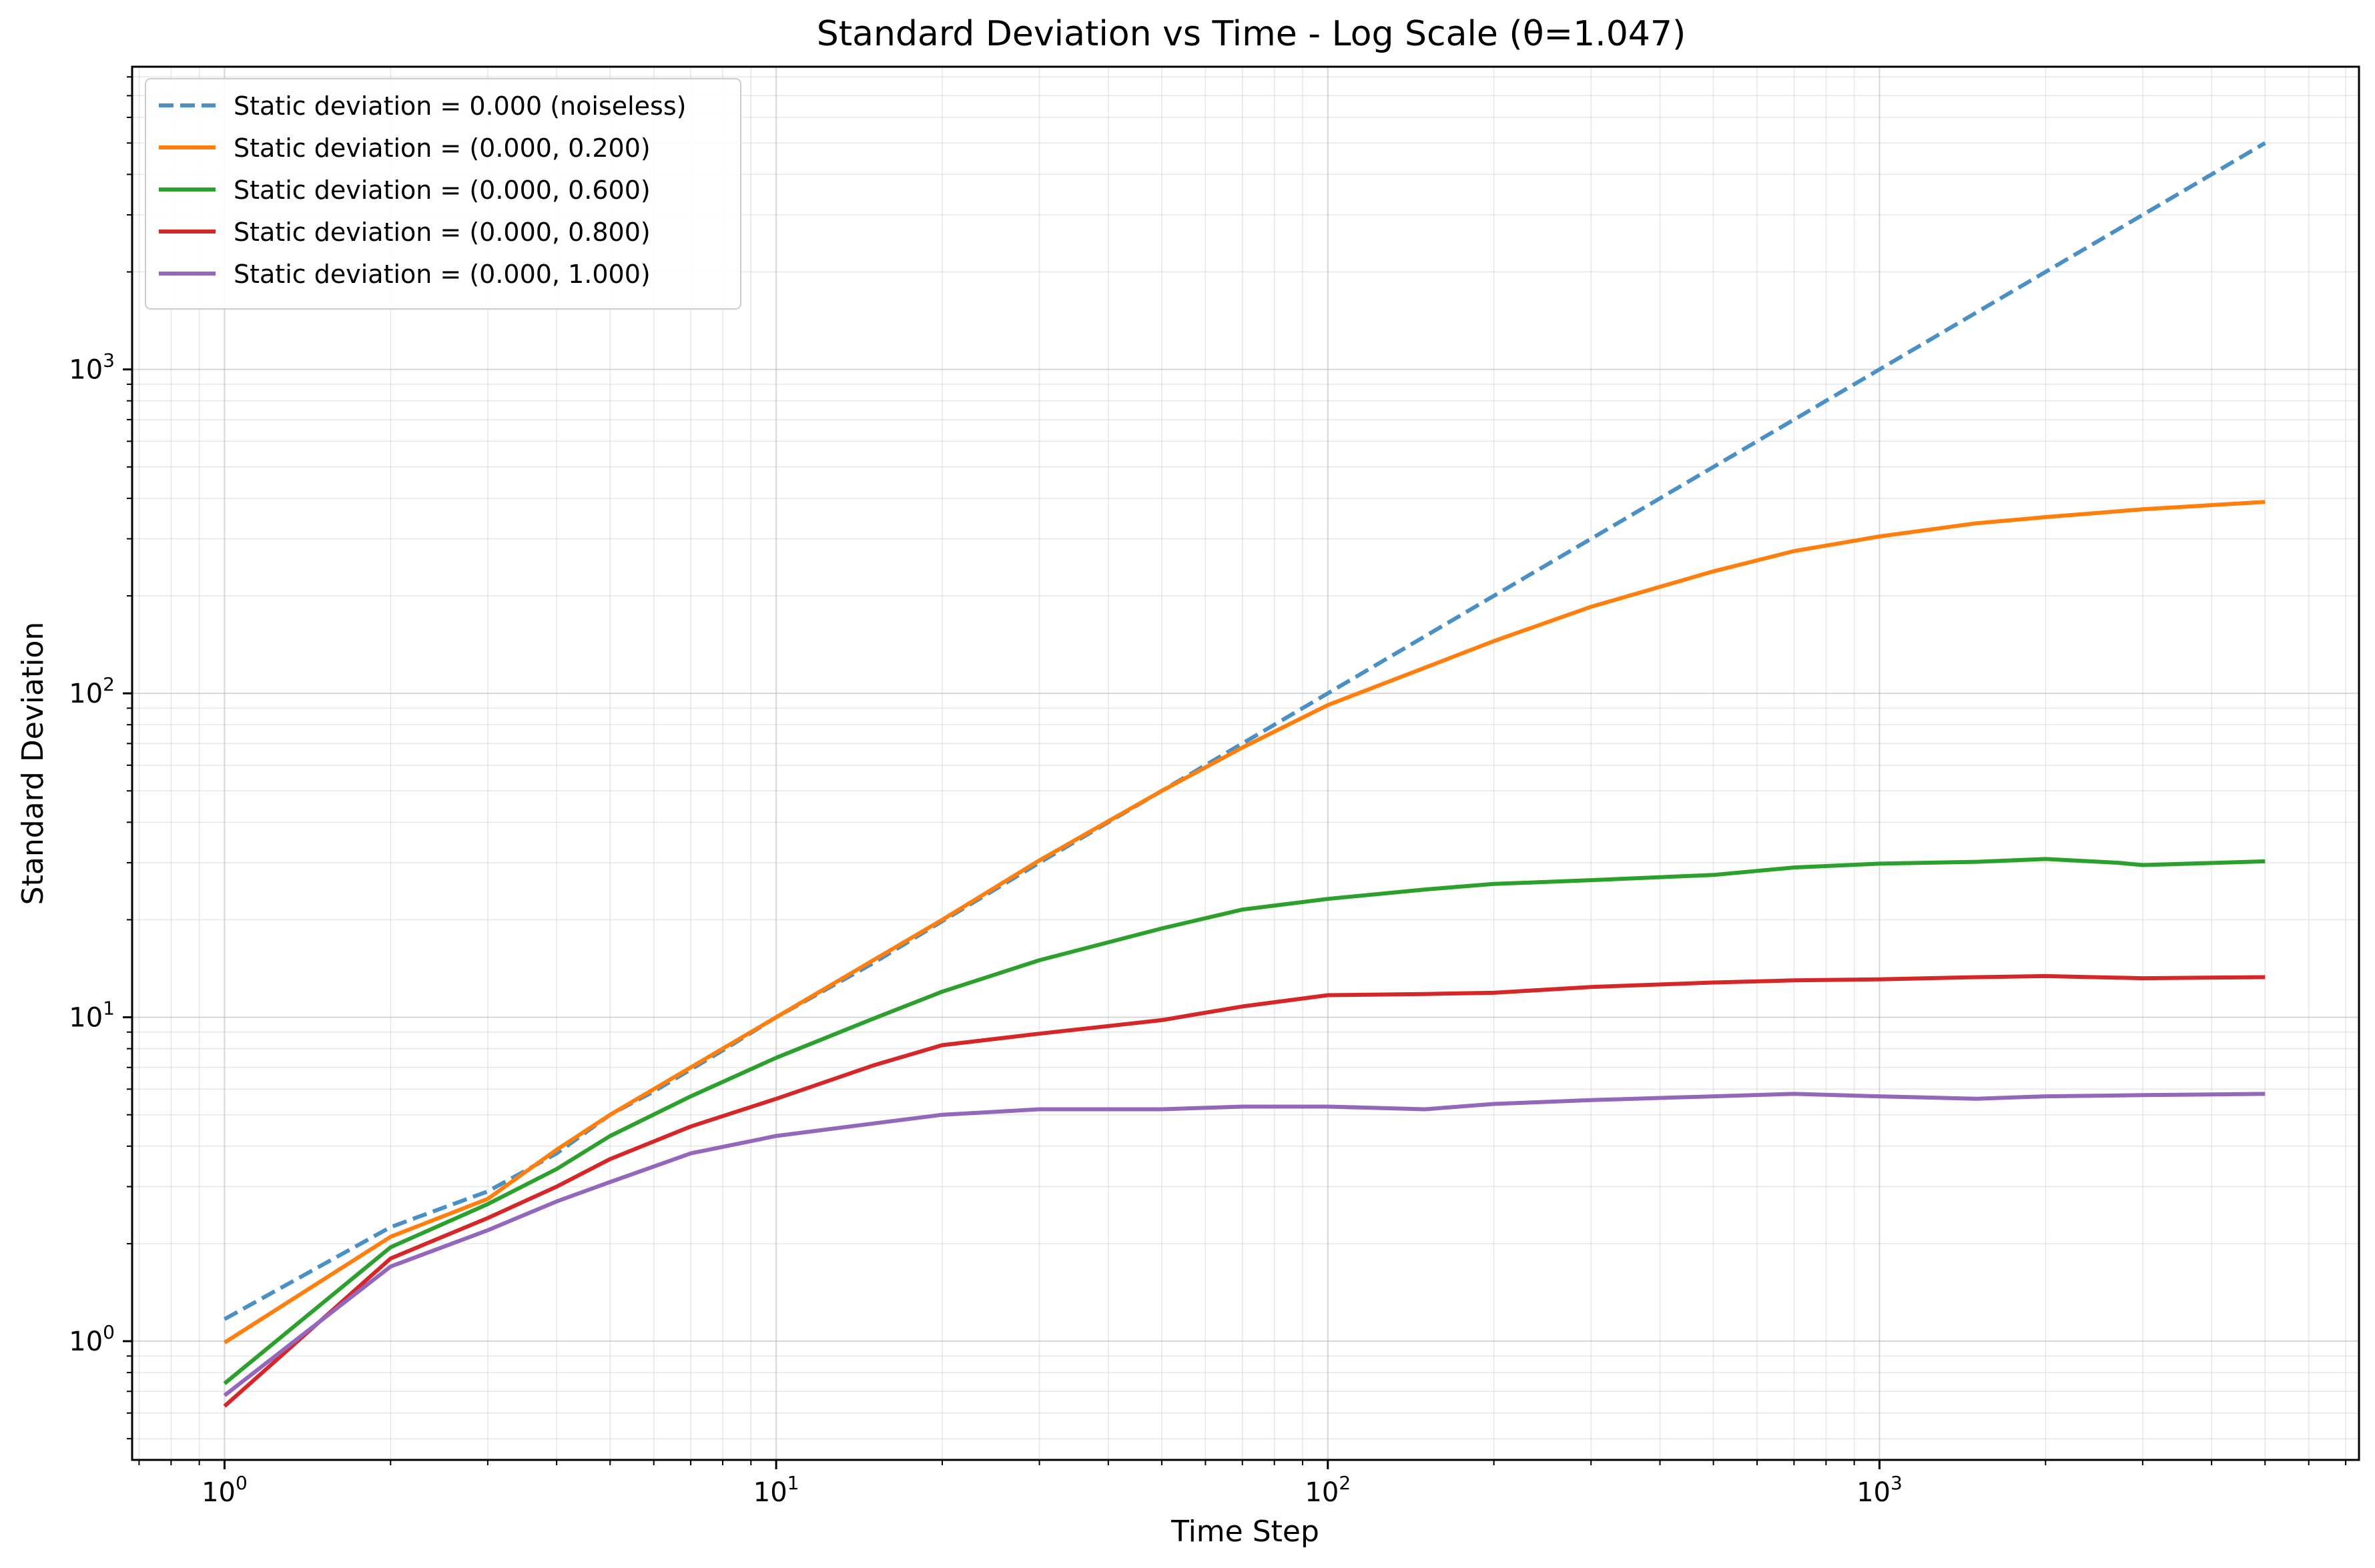 Image resolution: width=2375 pixels, height=1568 pixels. Describe the element at coordinates (1244, 1532) in the screenshot. I see `x-axis-label: Time Step` at that location.